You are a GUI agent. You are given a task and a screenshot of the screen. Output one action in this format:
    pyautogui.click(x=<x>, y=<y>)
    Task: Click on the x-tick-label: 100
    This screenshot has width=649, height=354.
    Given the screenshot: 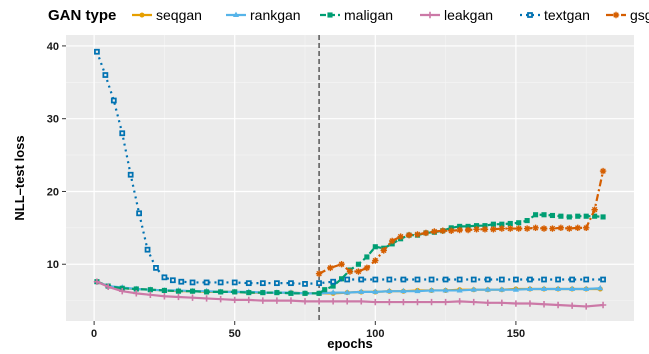 What is the action you would take?
    pyautogui.click(x=375, y=334)
    